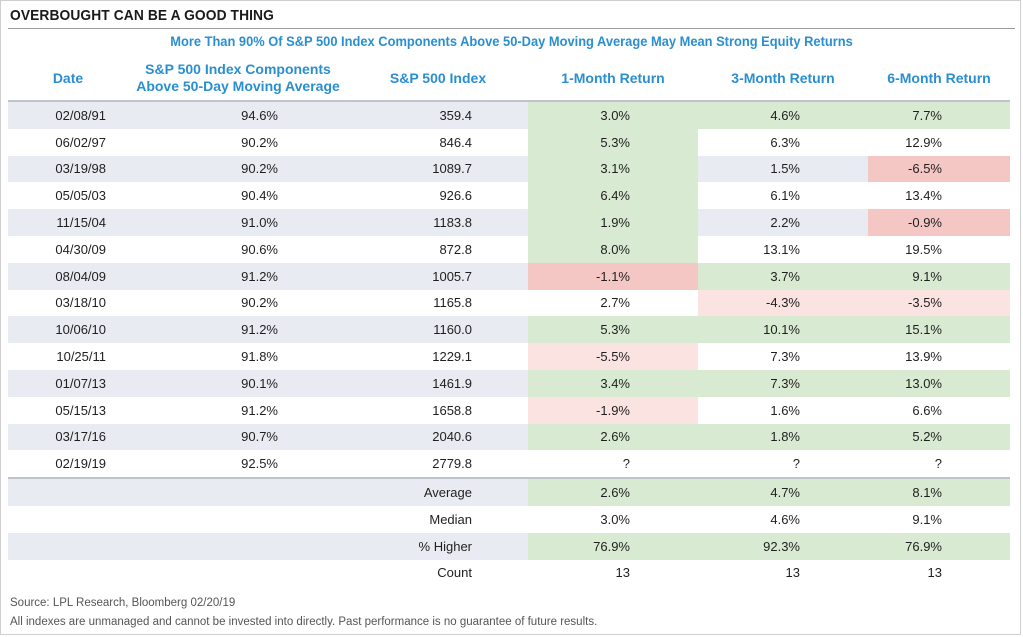 The height and width of the screenshot is (637, 1023). Describe the element at coordinates (613, 546) in the screenshot. I see `summary-1-month-cell: 76.9%` at that location.